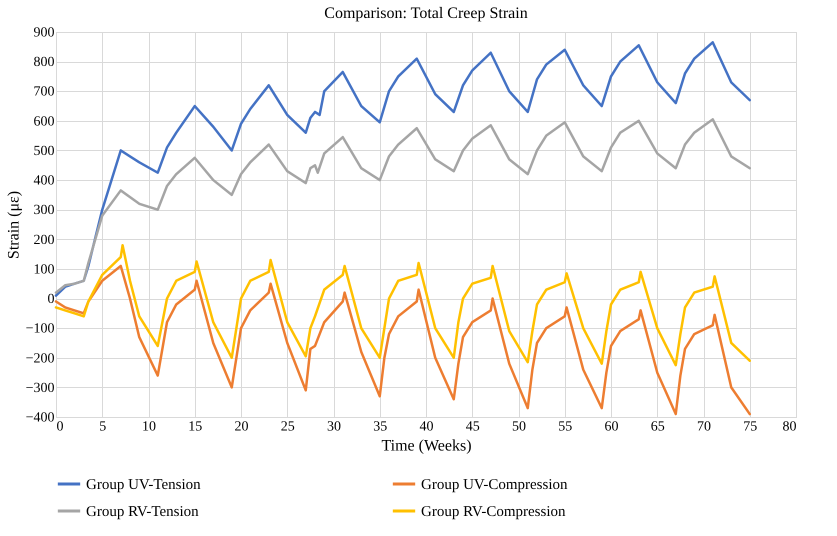 Image resolution: width=837 pixels, height=536 pixels. I want to click on legend-label: Group UV-Compression, so click(494, 485).